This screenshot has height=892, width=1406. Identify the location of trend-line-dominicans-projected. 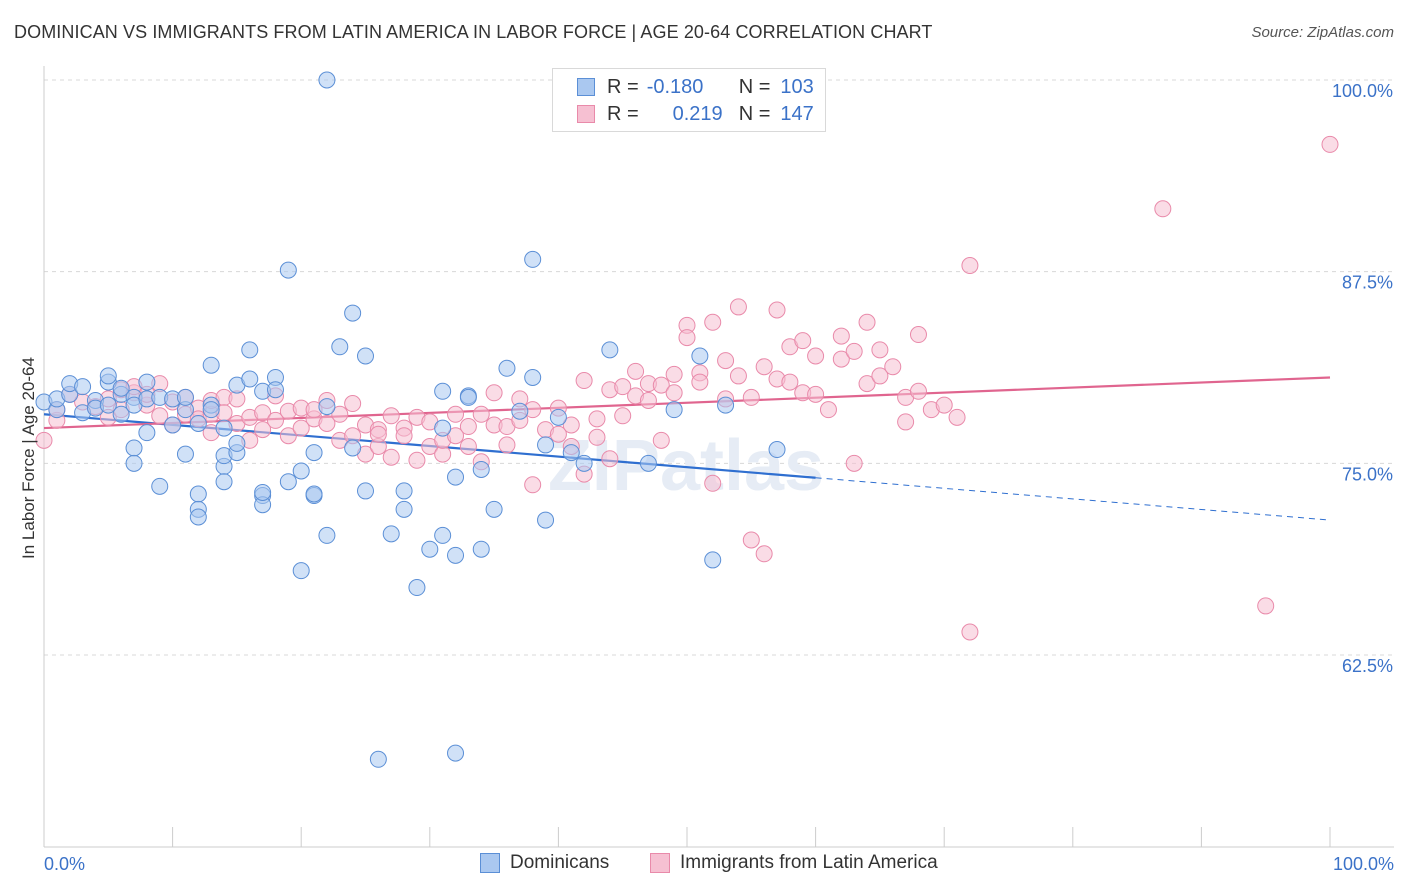
(1073, 499).